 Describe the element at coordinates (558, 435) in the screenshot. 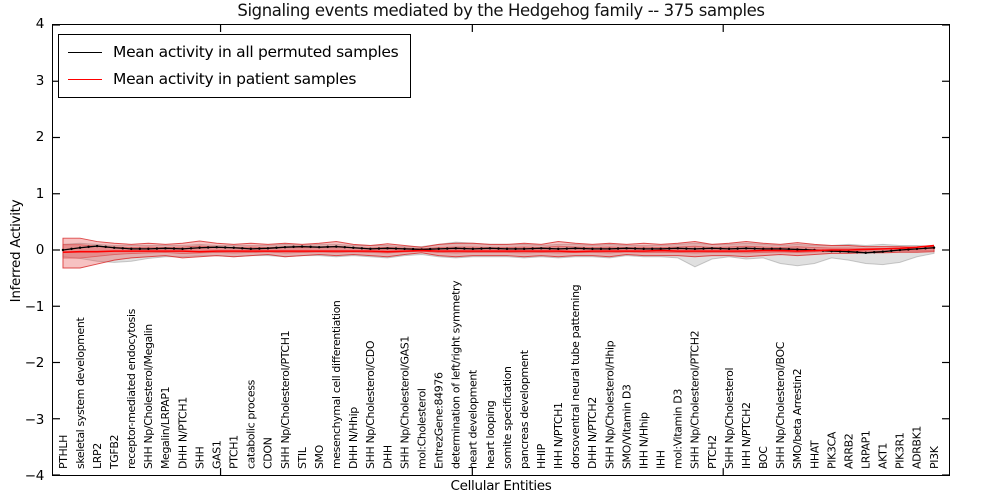

I see `x-tick-label: IHH N/PTCH1` at that location.